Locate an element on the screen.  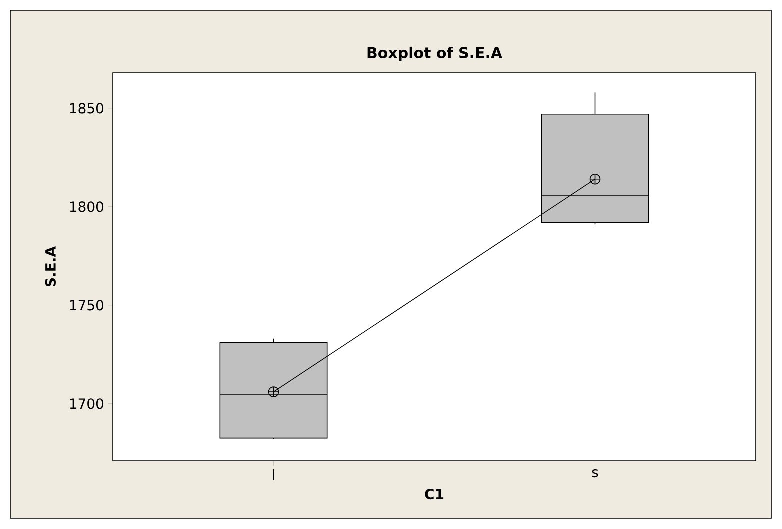
y-tick-label: 1700 is located at coordinates (87, 404).